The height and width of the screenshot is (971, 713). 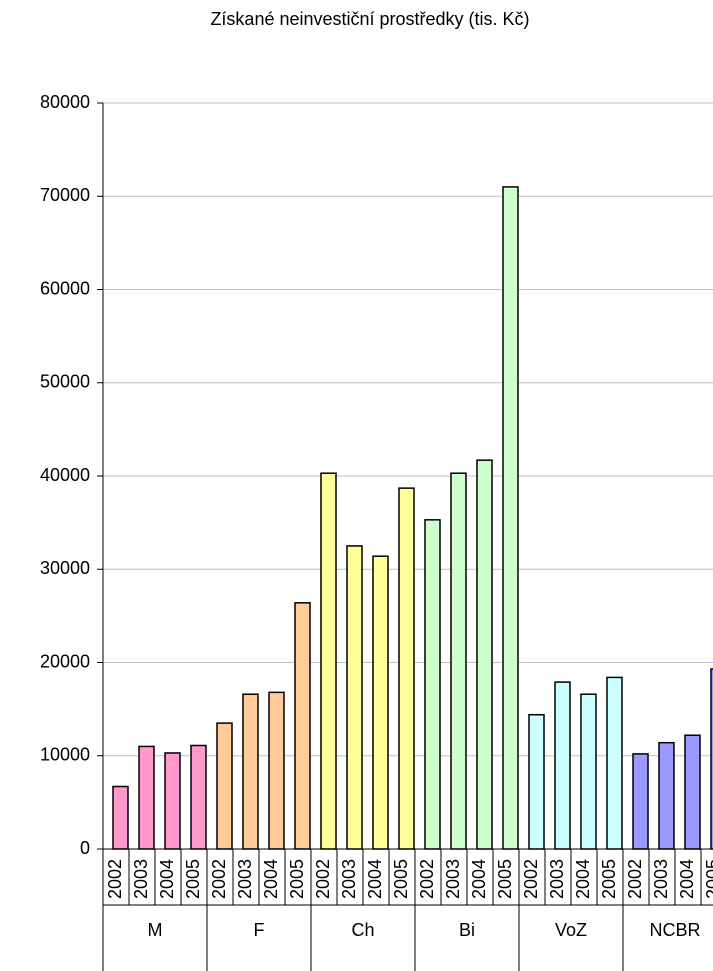 What do you see at coordinates (155, 930) in the screenshot?
I see `group-label: M` at bounding box center [155, 930].